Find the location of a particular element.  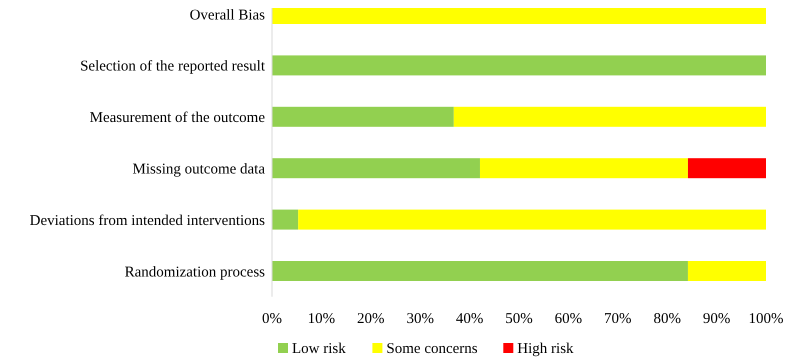

legend-label: Low risk is located at coordinates (319, 349).